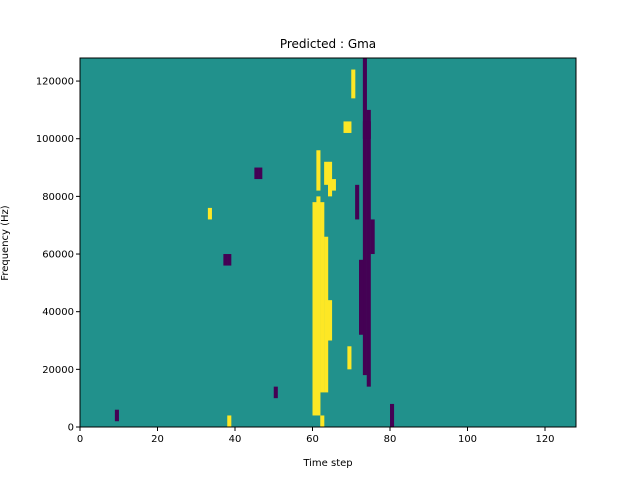 The width and height of the screenshot is (640, 480). What do you see at coordinates (544, 439) in the screenshot?
I see `x-tick-label: 120` at bounding box center [544, 439].